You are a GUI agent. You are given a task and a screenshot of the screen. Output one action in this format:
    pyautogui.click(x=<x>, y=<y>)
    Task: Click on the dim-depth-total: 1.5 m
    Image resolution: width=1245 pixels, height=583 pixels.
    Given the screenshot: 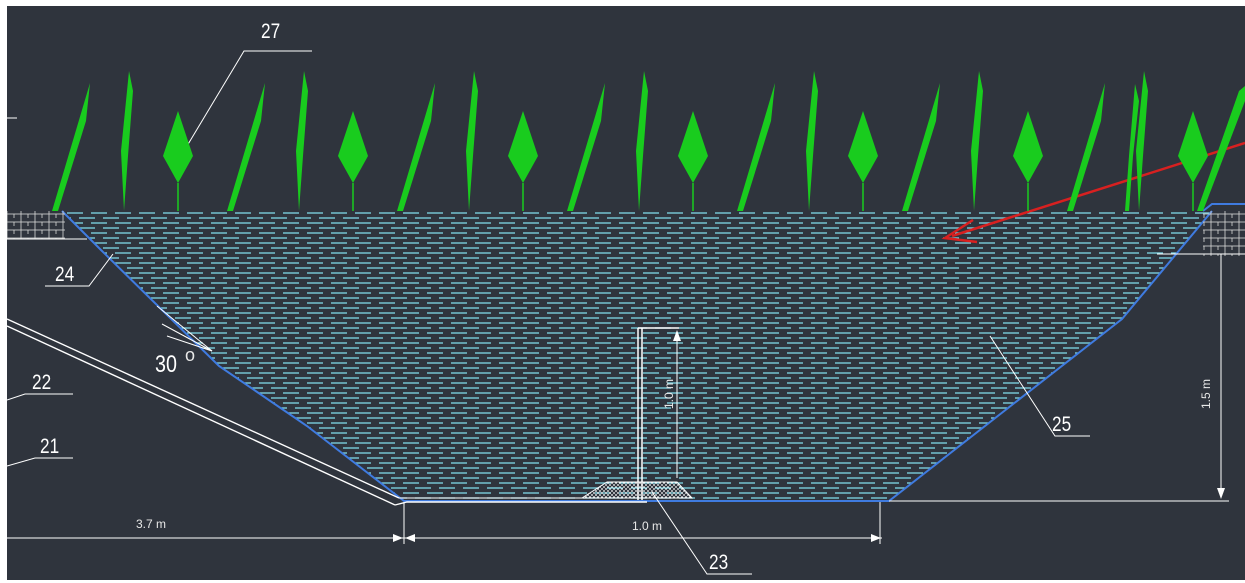 What is the action you would take?
    pyautogui.click(x=1206, y=393)
    